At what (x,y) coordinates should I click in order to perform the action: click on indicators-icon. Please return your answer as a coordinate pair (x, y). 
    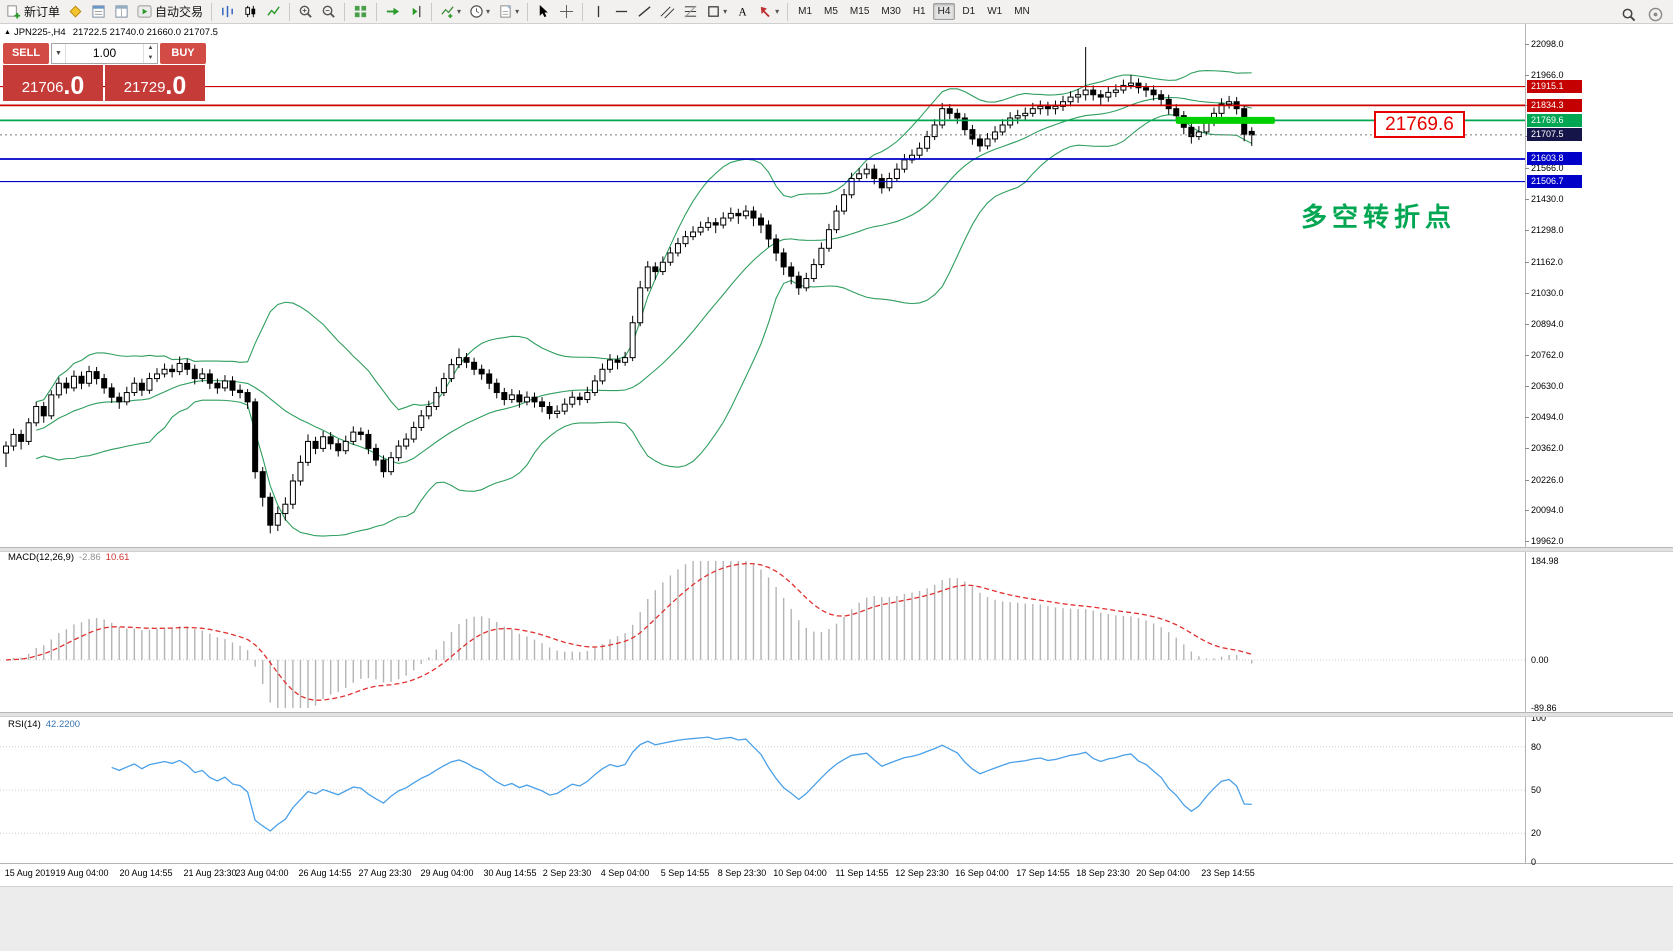
    Looking at the image, I should click on (447, 11).